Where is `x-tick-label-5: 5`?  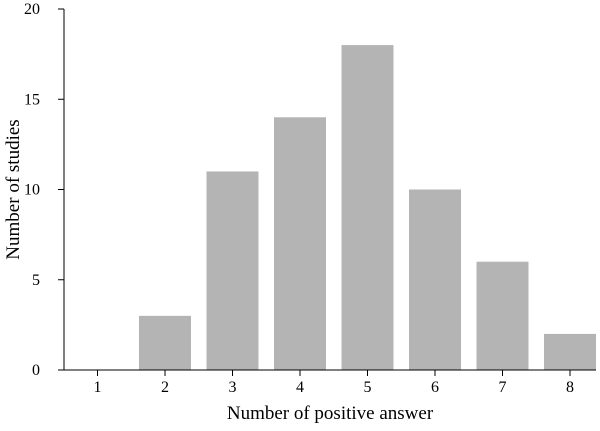
x-tick-label-5: 5 is located at coordinates (368, 387).